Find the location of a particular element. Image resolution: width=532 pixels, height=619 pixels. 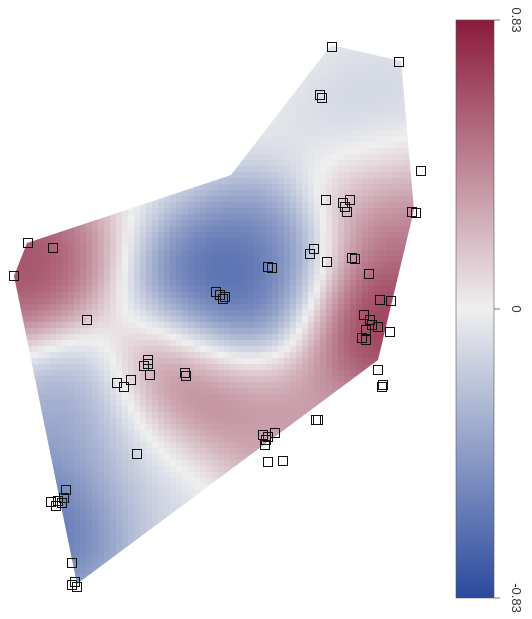

colorbar: -0.83 0 0.83 is located at coordinates (489, 310).